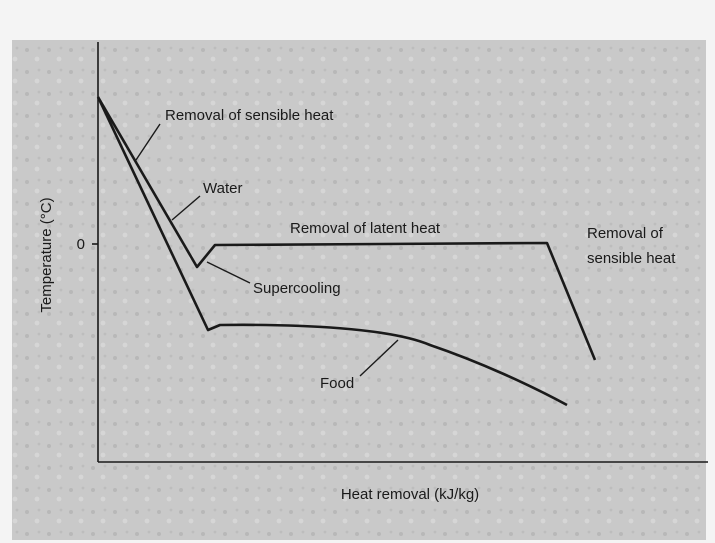 This screenshot has height=543, width=715. What do you see at coordinates (625, 233) in the screenshot?
I see `annotation: Removal of` at bounding box center [625, 233].